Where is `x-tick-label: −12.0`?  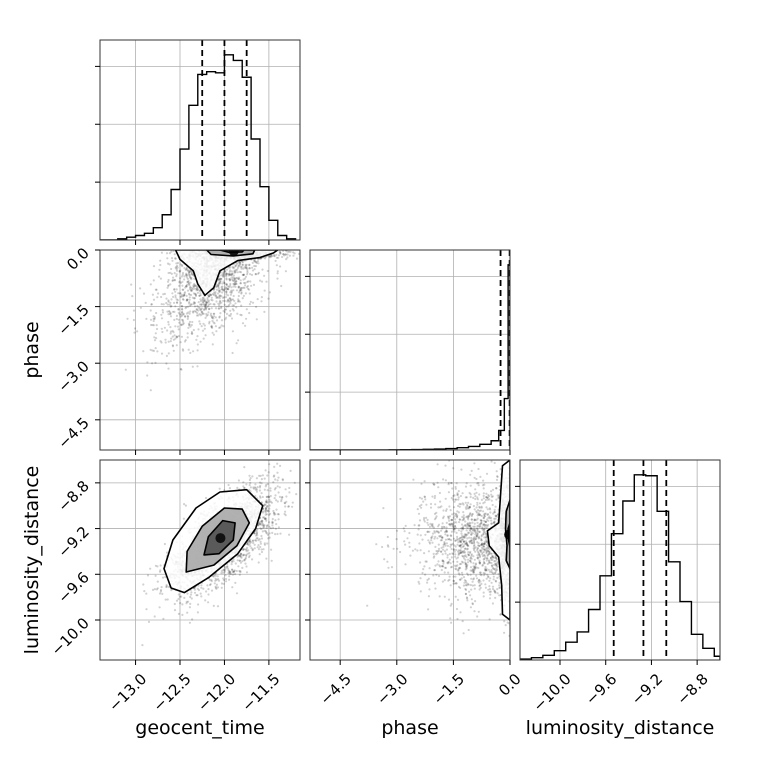
x-tick-label: −12.0 is located at coordinates (216, 692).